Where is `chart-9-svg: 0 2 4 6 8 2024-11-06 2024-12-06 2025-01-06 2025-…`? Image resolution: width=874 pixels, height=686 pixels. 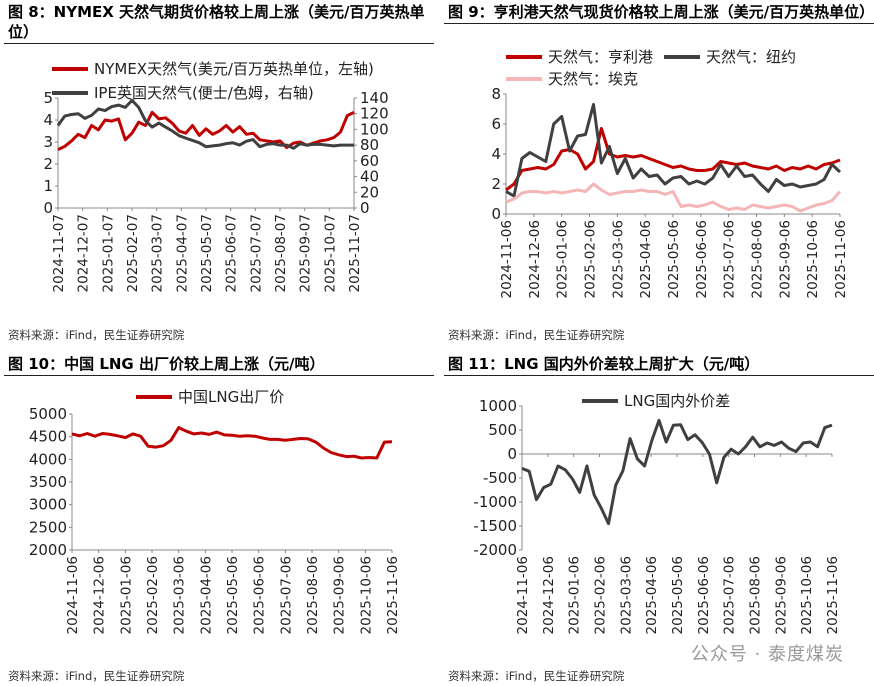
chart-9-svg: 0 2 4 6 8 2024-11-06 2024-12-06 2025-01-06 2025-… is located at coordinates (670, 173).